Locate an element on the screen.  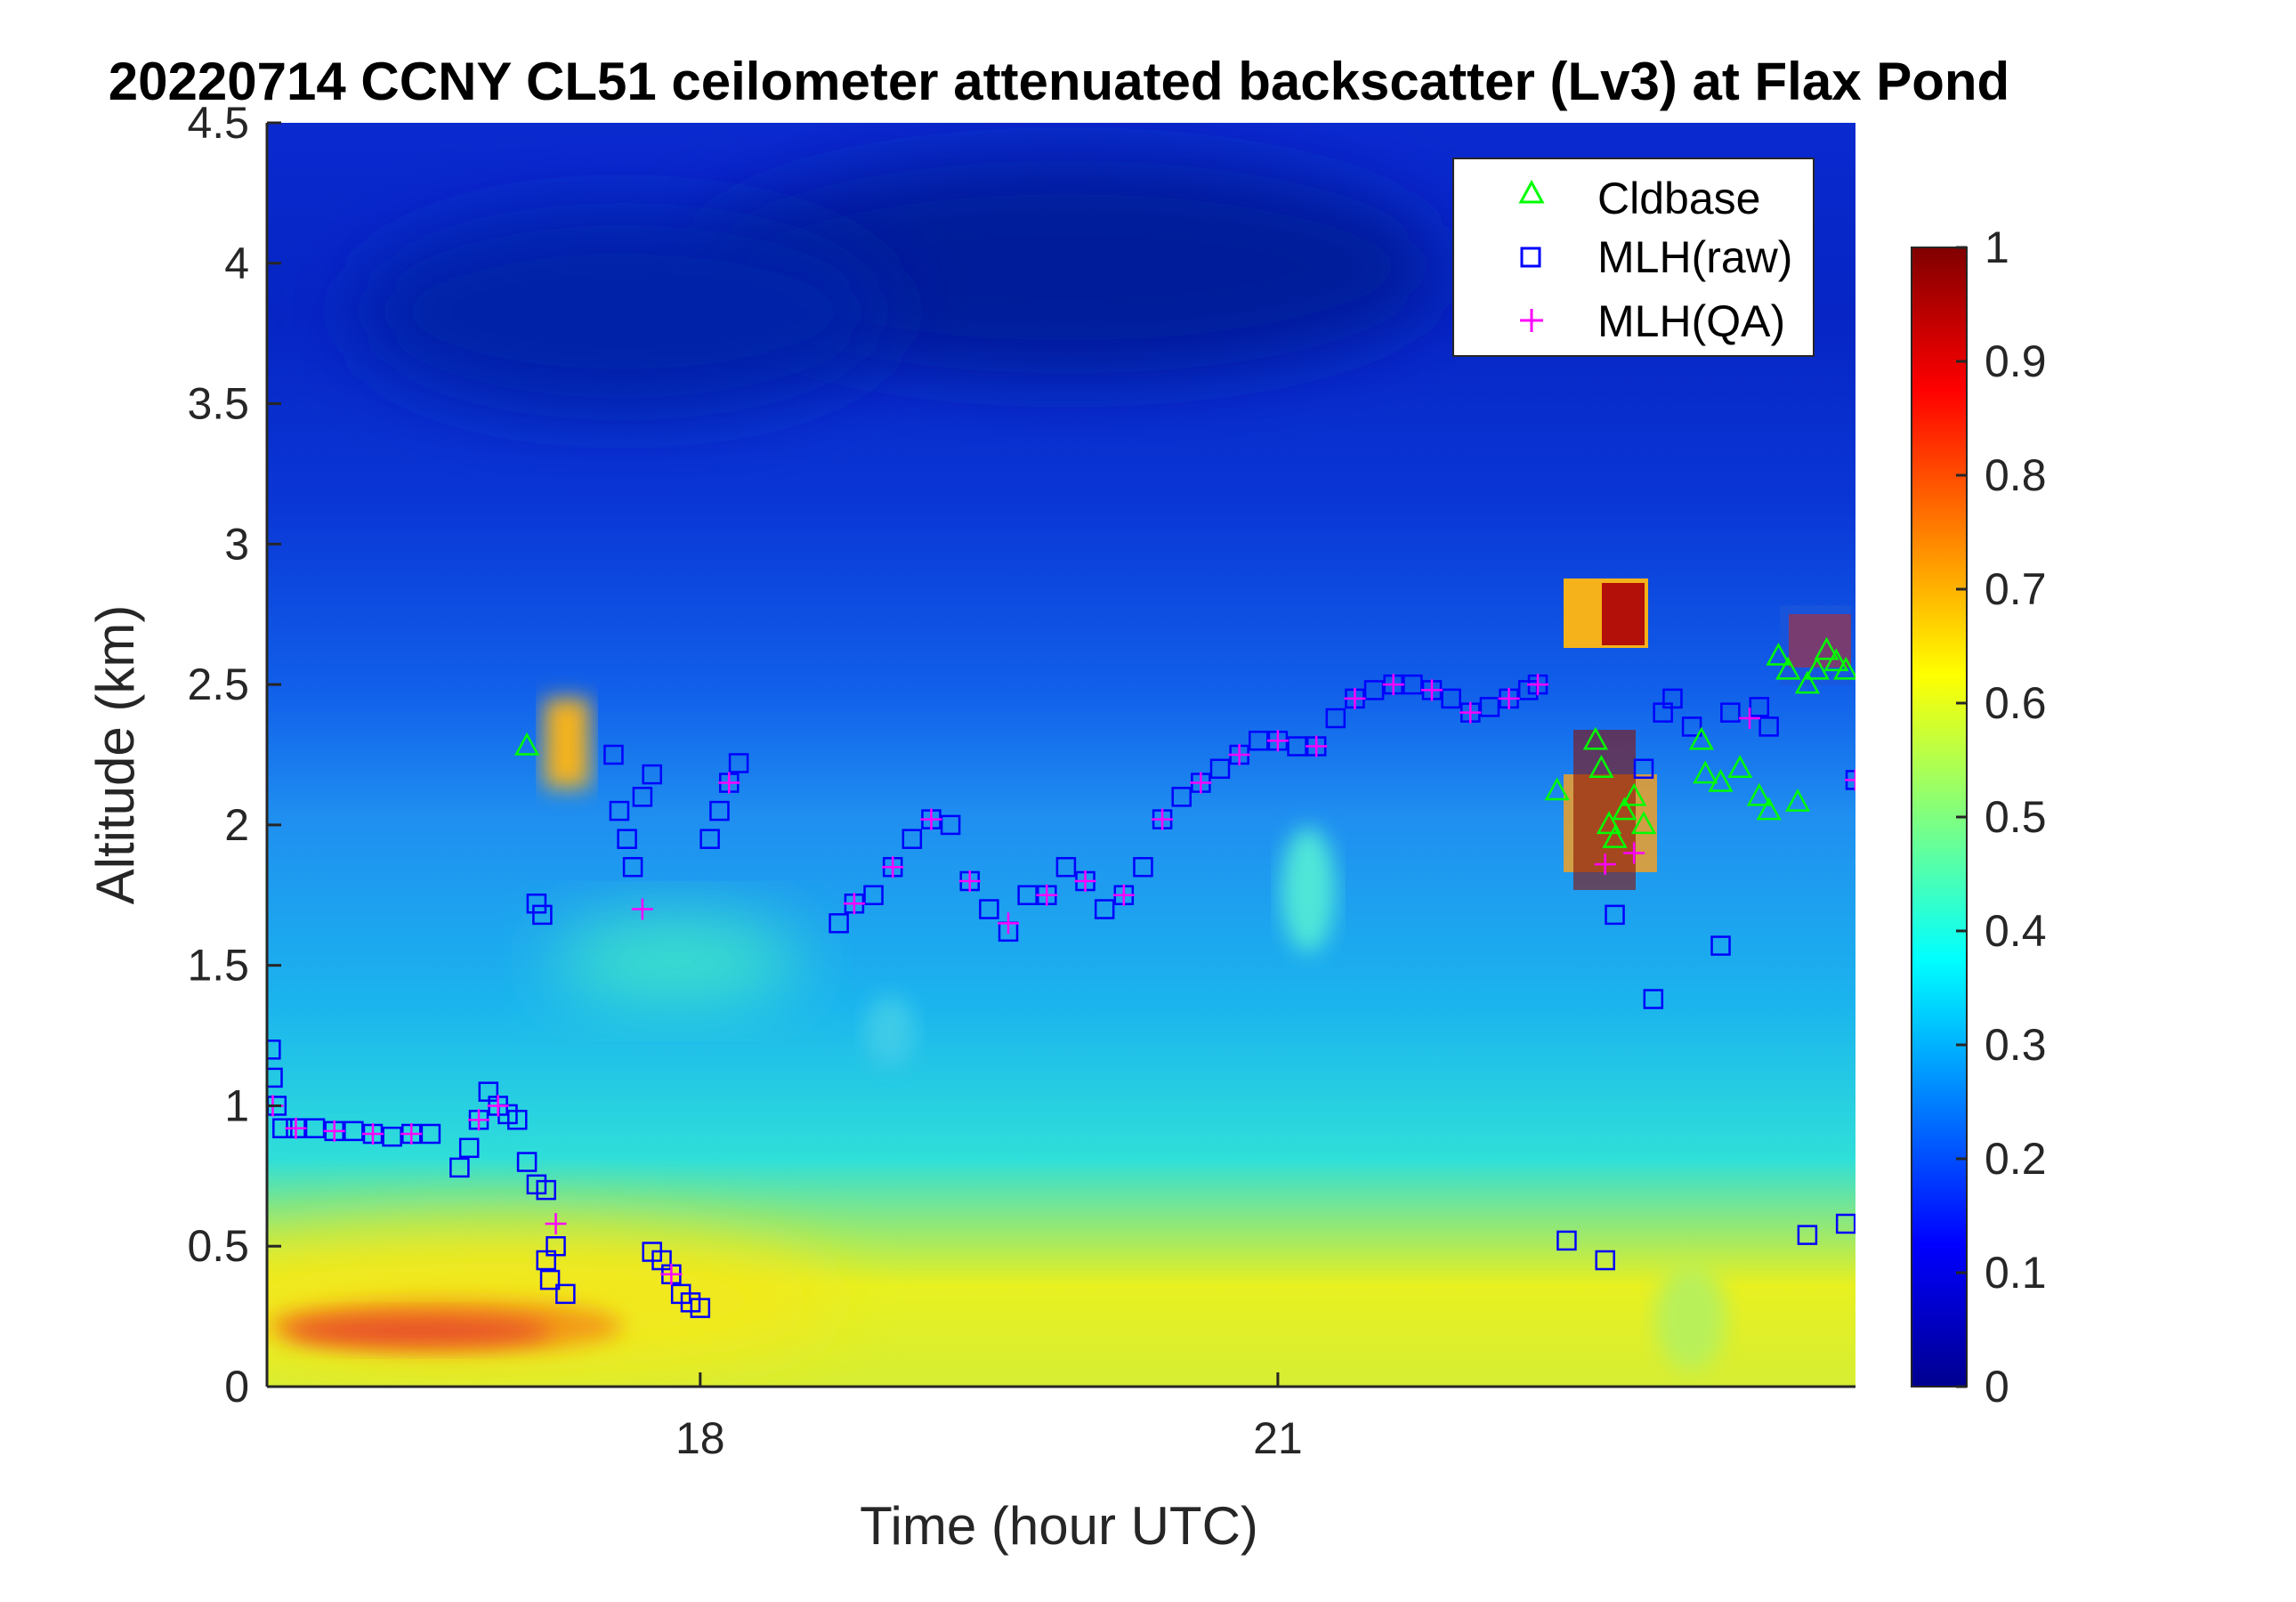
x-axis-ticks: 18 21 is located at coordinates (989, 1417).